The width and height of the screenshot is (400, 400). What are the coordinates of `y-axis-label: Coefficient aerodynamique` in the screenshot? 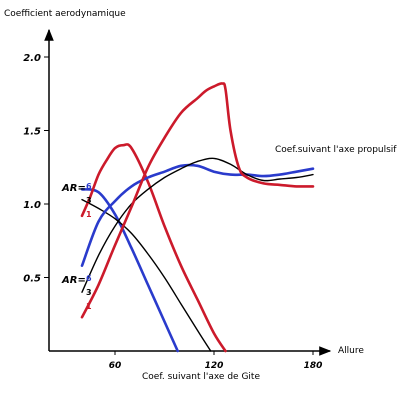 It's located at (65, 14).